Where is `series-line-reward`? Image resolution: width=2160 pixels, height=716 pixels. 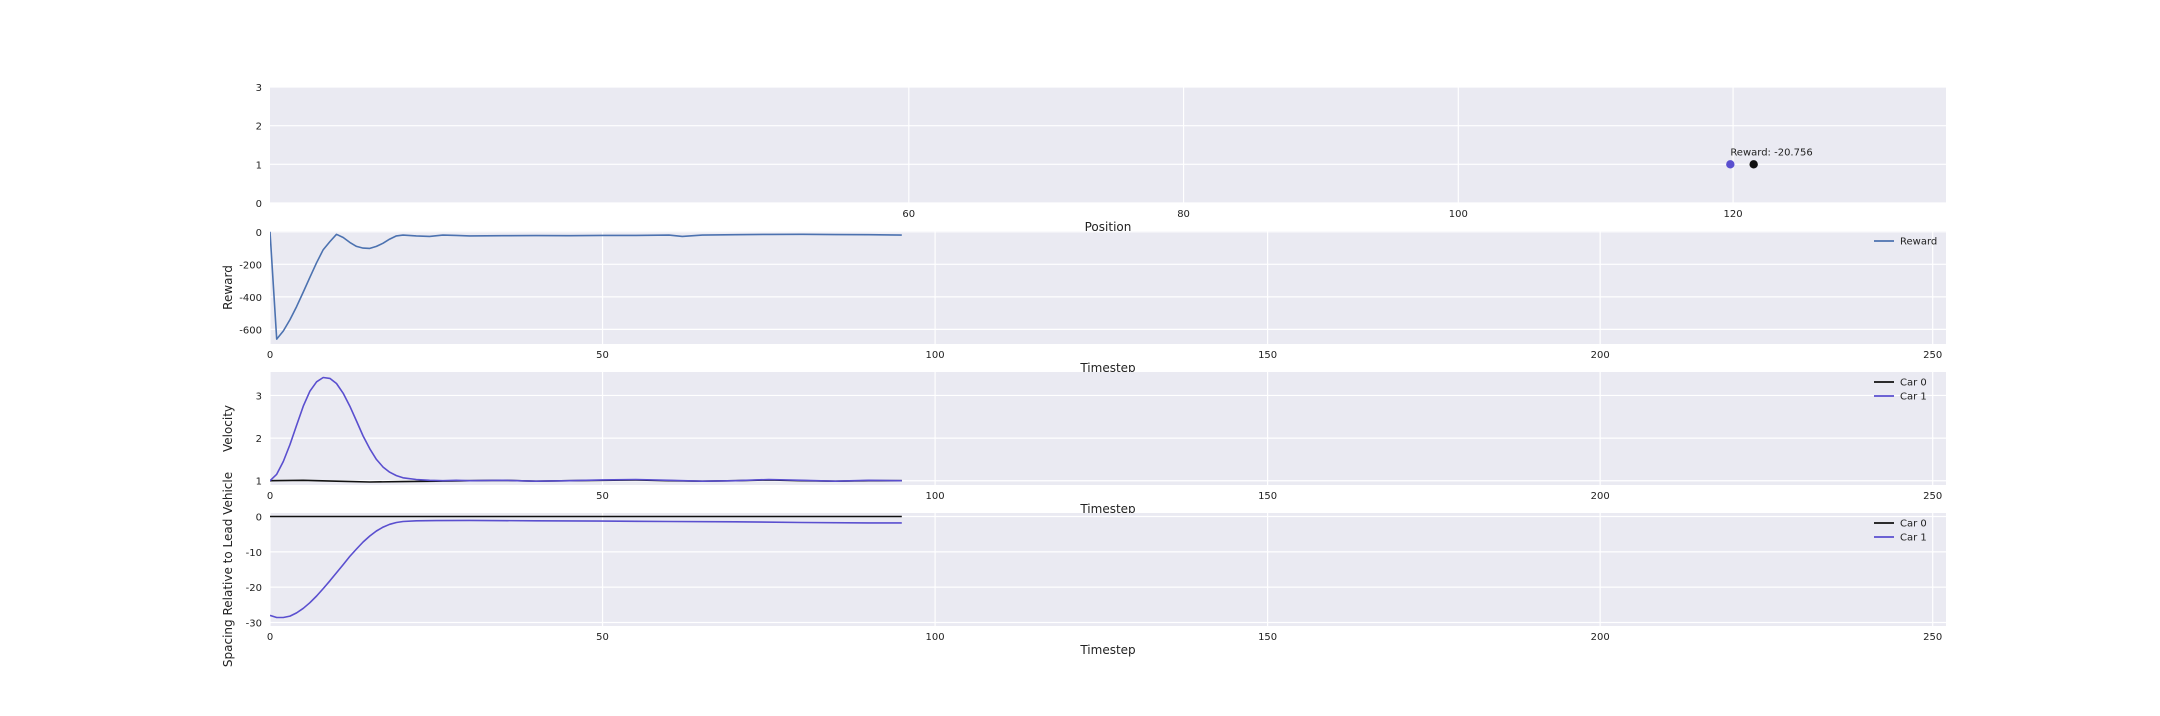 series-line-reward is located at coordinates (586, 285).